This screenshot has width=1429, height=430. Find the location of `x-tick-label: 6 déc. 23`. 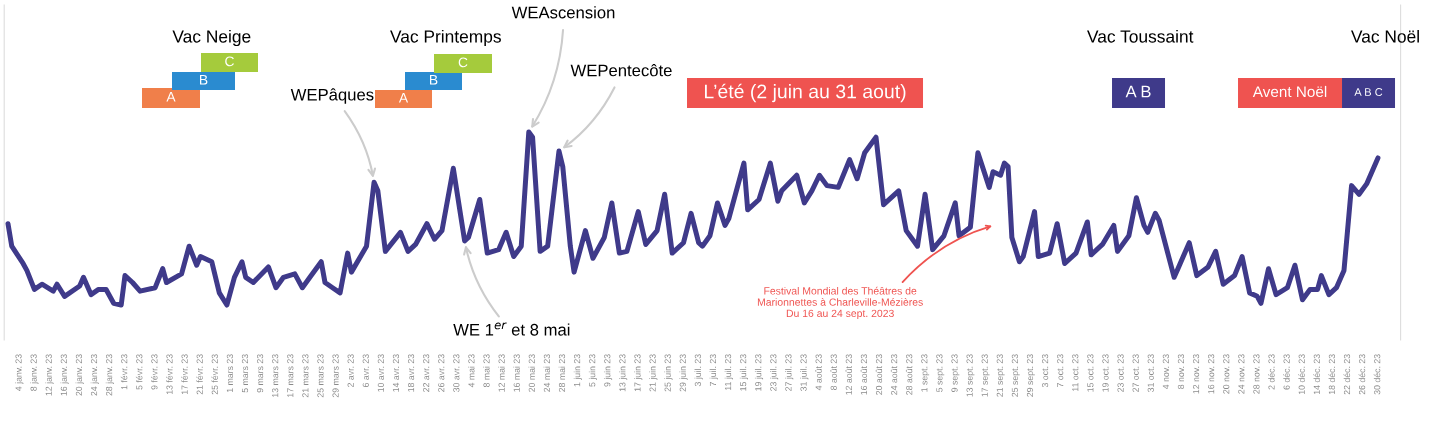

x-tick-label: 6 déc. 23 is located at coordinates (1286, 372).